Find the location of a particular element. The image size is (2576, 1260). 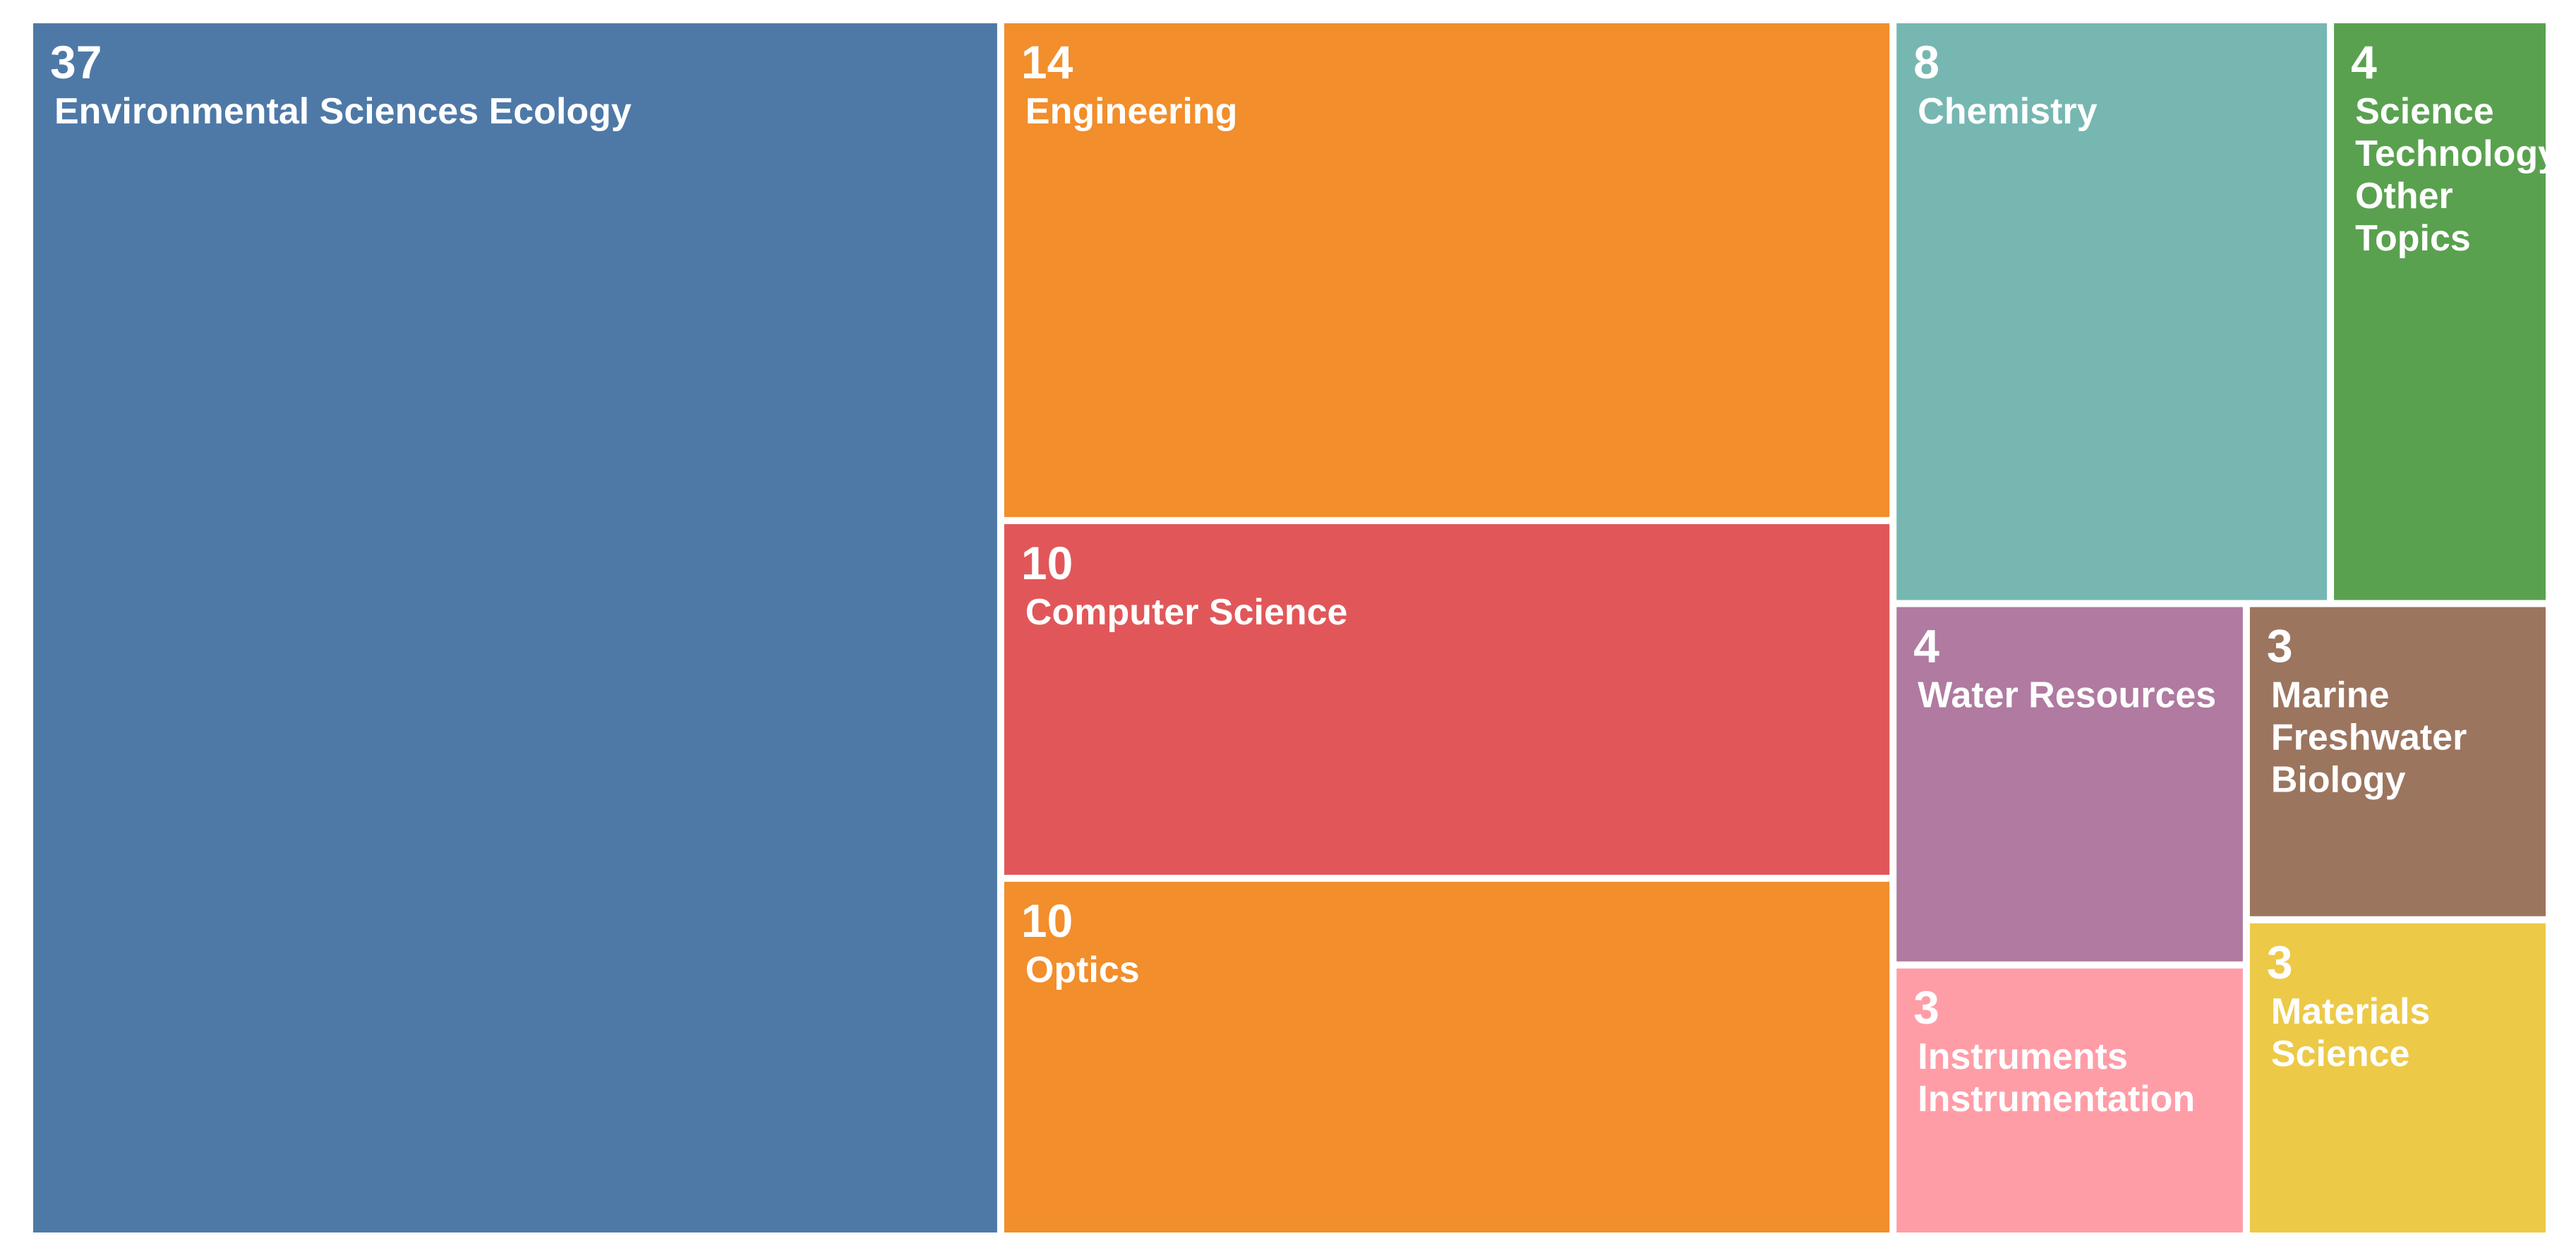

tile-label: Topics is located at coordinates (2413, 239).